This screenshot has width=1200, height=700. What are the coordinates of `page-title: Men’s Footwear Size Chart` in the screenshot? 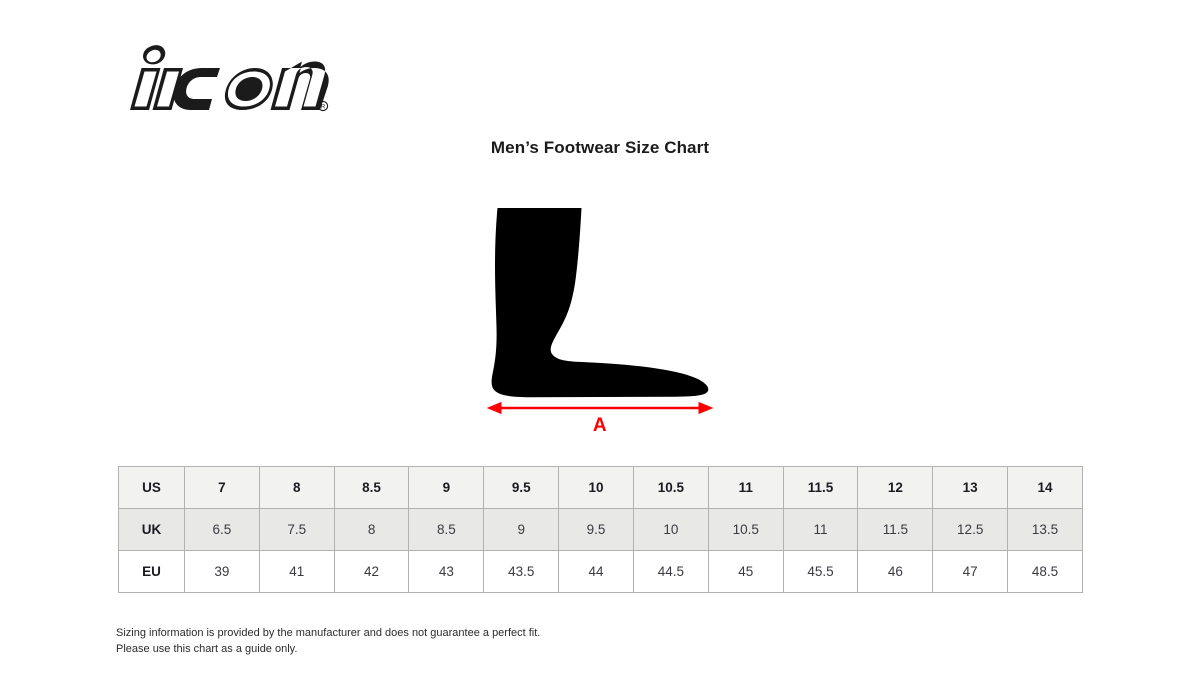 It's located at (600, 147).